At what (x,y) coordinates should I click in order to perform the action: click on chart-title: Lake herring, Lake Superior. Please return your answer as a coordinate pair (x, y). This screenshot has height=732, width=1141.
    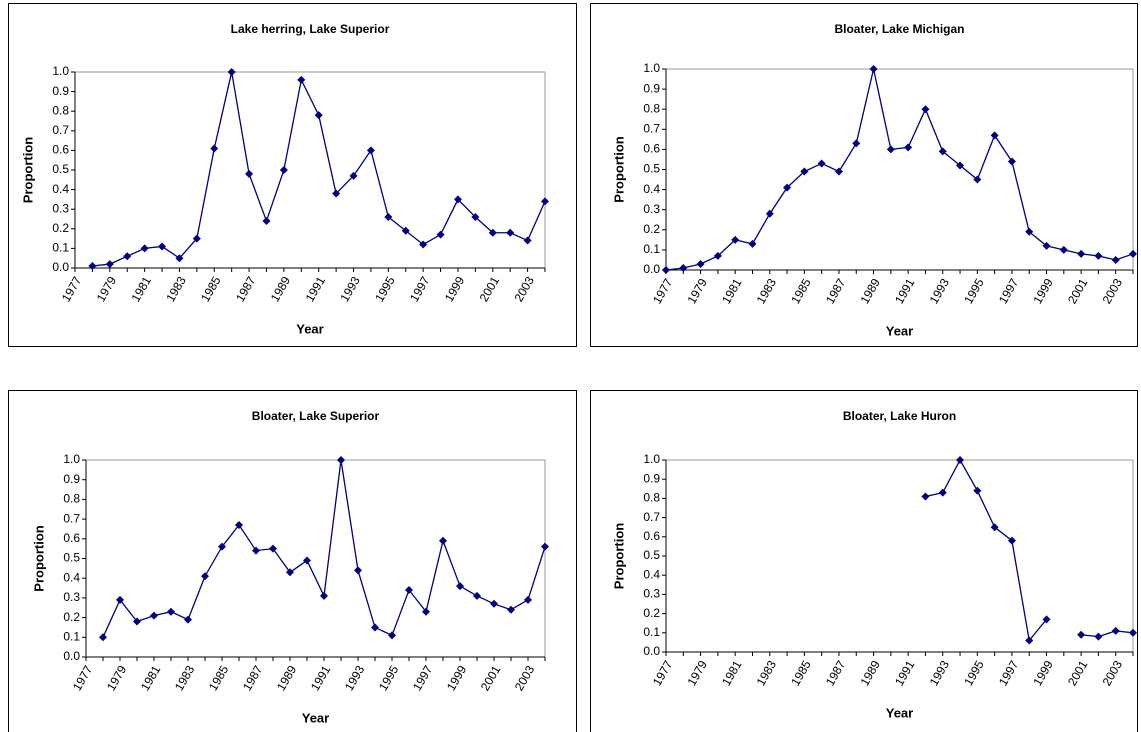
    Looking at the image, I should click on (310, 29).